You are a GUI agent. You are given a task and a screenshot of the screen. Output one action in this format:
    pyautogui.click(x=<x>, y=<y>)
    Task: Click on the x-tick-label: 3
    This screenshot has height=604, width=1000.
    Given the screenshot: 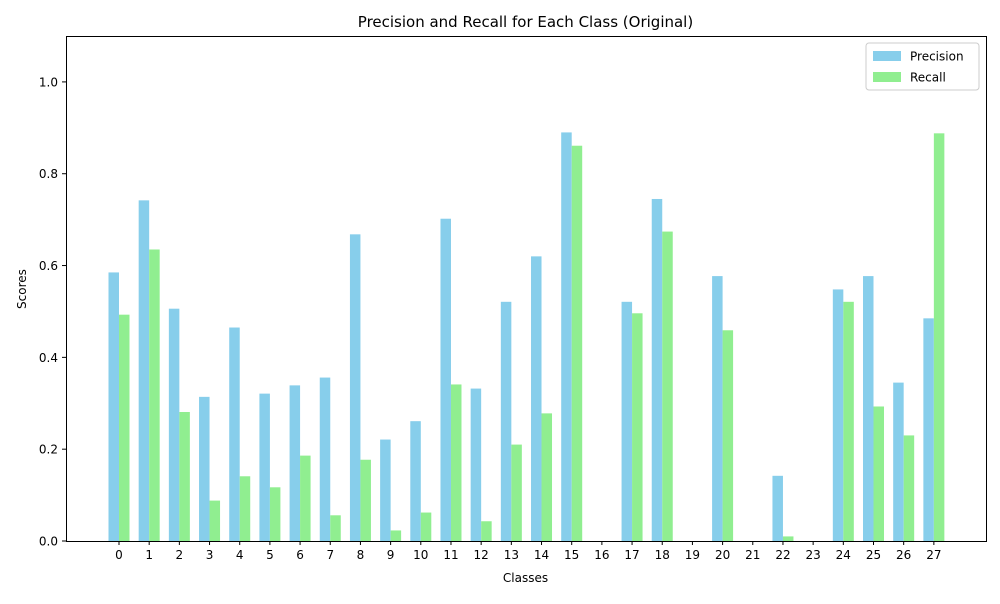 What is the action you would take?
    pyautogui.click(x=210, y=555)
    